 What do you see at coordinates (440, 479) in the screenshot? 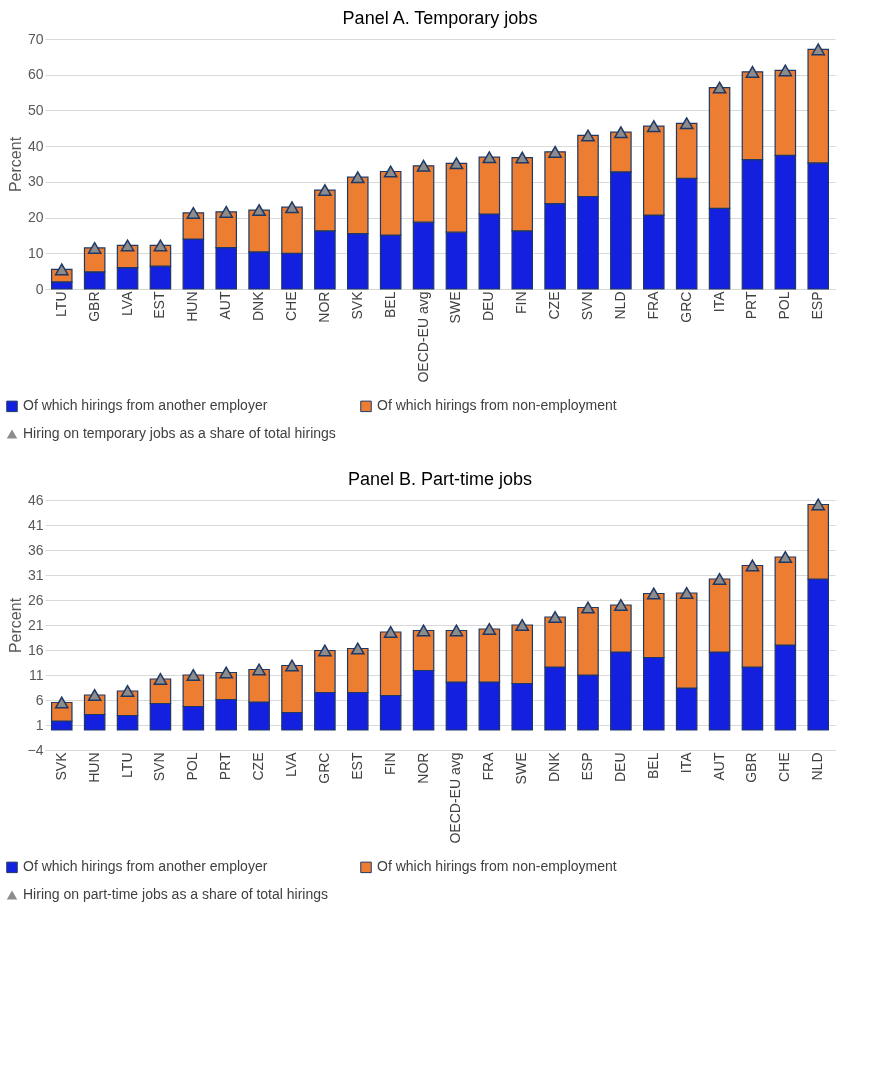
I see `chart-title: Panel B. Part-time jobs` at bounding box center [440, 479].